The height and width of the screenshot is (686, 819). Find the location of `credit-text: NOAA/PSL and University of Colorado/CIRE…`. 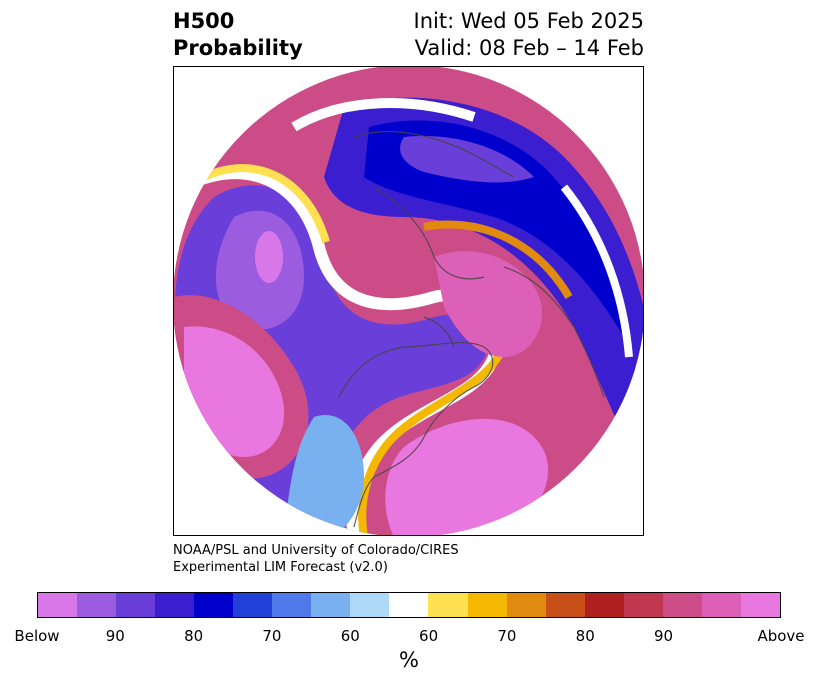

credit-text: NOAA/PSL and University of Colorado/CIRE… is located at coordinates (316, 559).